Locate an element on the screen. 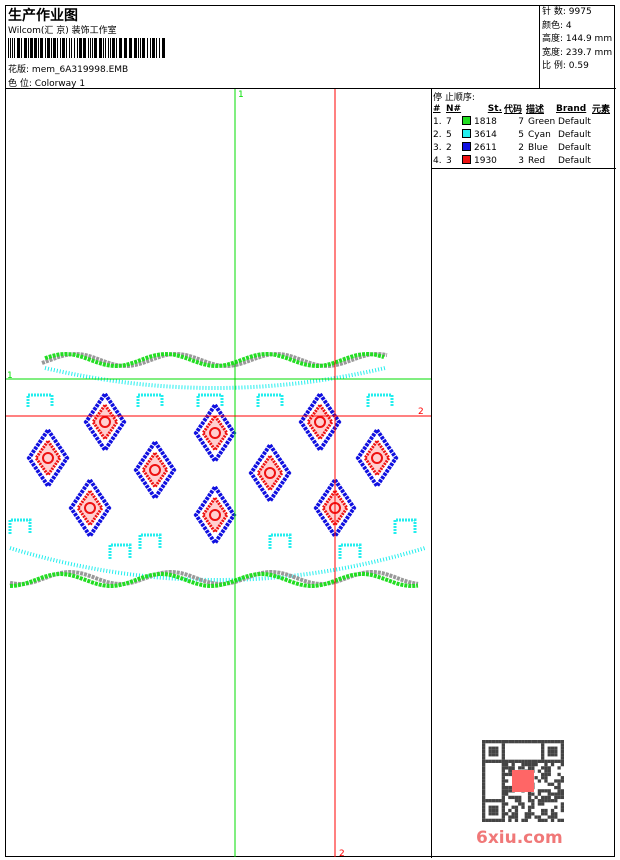 This screenshot has height=860, width=620. stat-stitches: 针 数: 9975 is located at coordinates (567, 12).